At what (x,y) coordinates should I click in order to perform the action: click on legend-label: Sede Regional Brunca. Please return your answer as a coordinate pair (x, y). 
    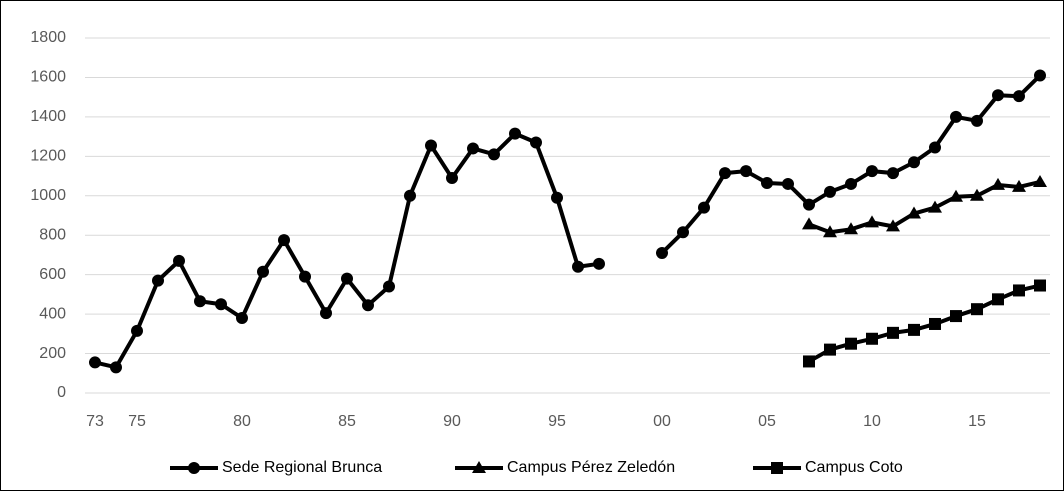
    Looking at the image, I should click on (302, 467).